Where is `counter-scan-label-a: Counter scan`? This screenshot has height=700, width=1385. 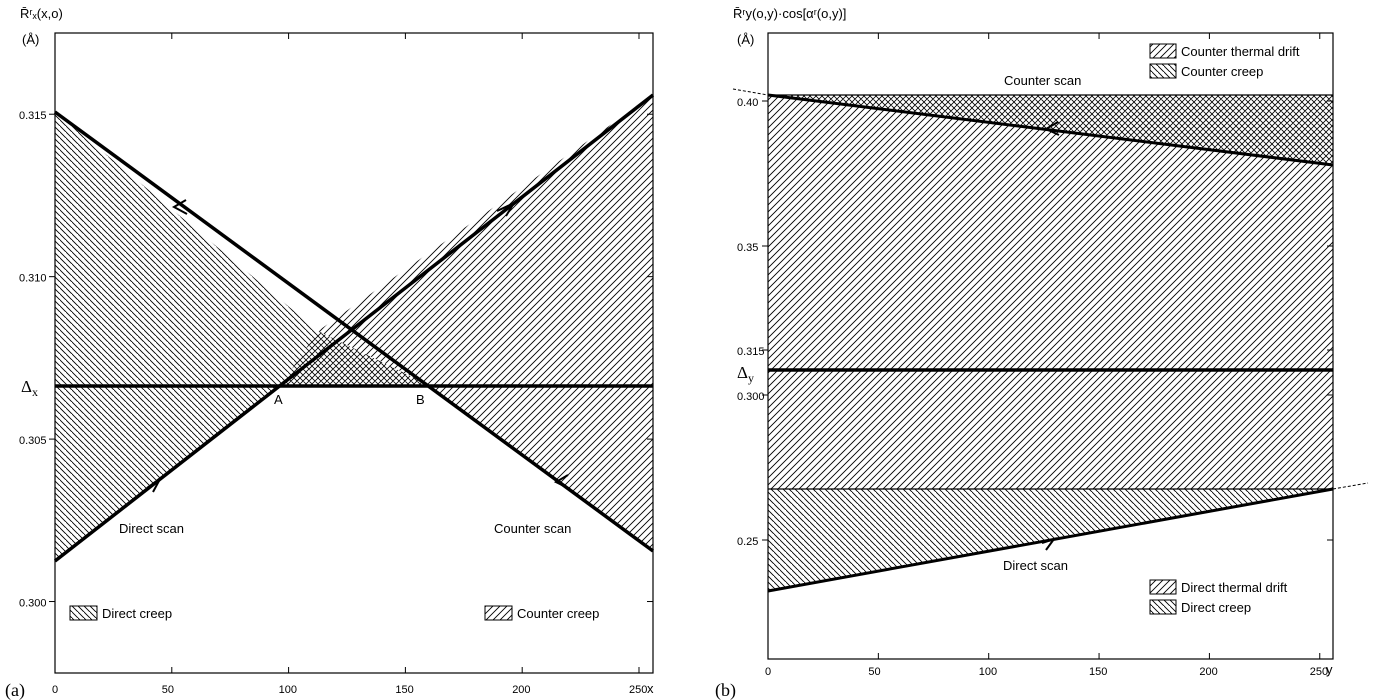 counter-scan-label-a: Counter scan is located at coordinates (532, 528).